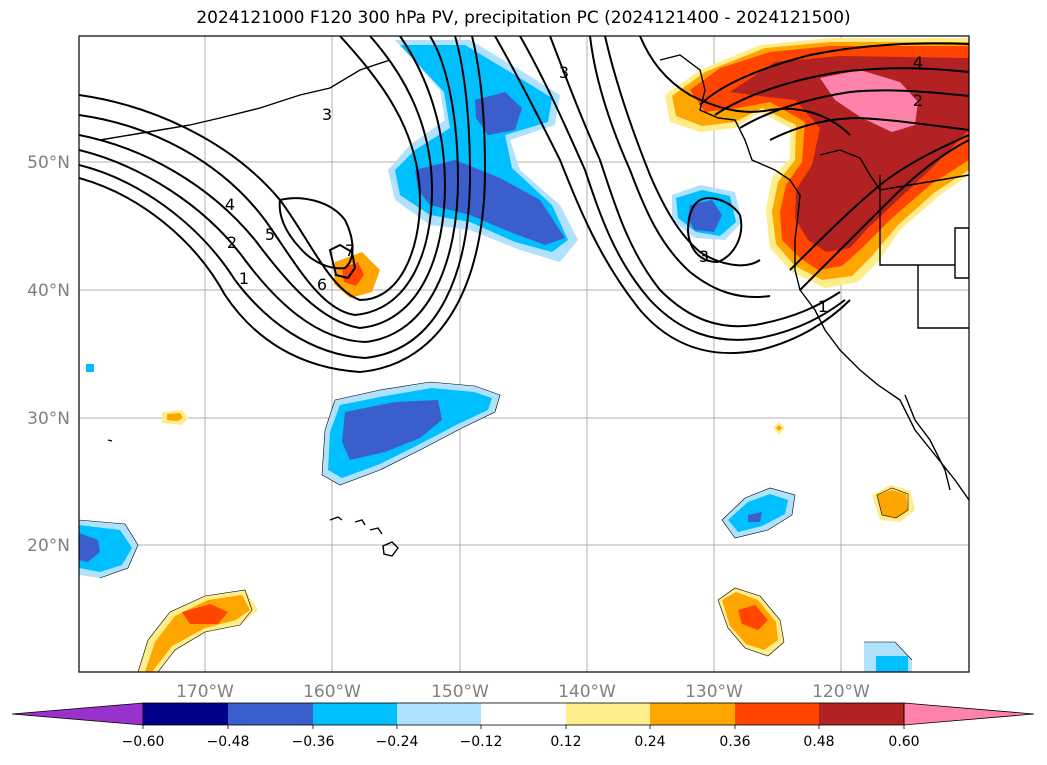  I want to click on lat-tick-label: 50°N, so click(48, 163).